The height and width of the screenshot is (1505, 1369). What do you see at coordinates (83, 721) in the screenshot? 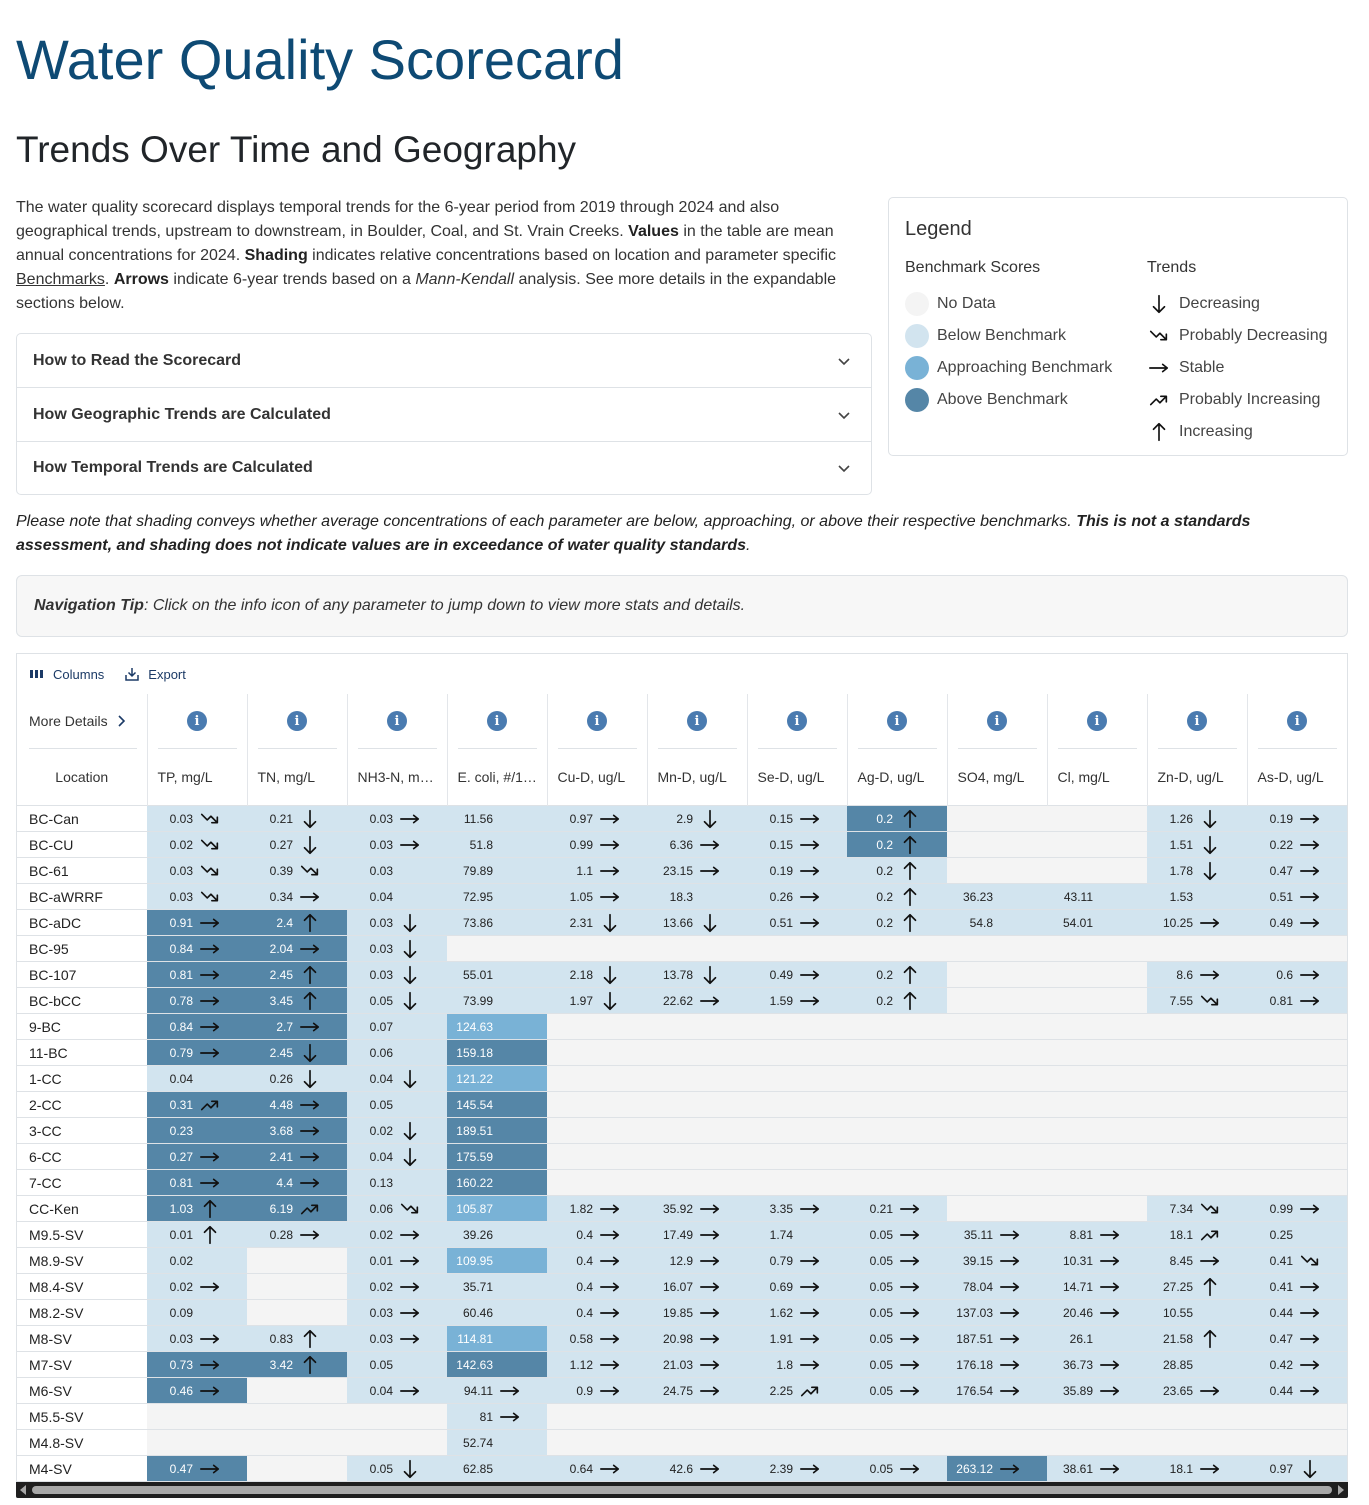
I see `more-details-button: More Details` at bounding box center [83, 721].